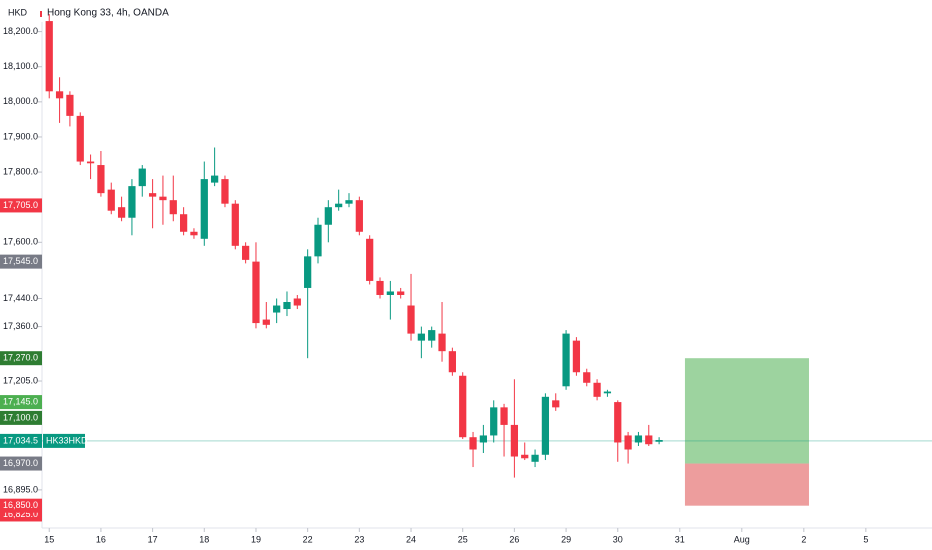  Describe the element at coordinates (101, 539) in the screenshot. I see `x-tick-label: 16` at that location.